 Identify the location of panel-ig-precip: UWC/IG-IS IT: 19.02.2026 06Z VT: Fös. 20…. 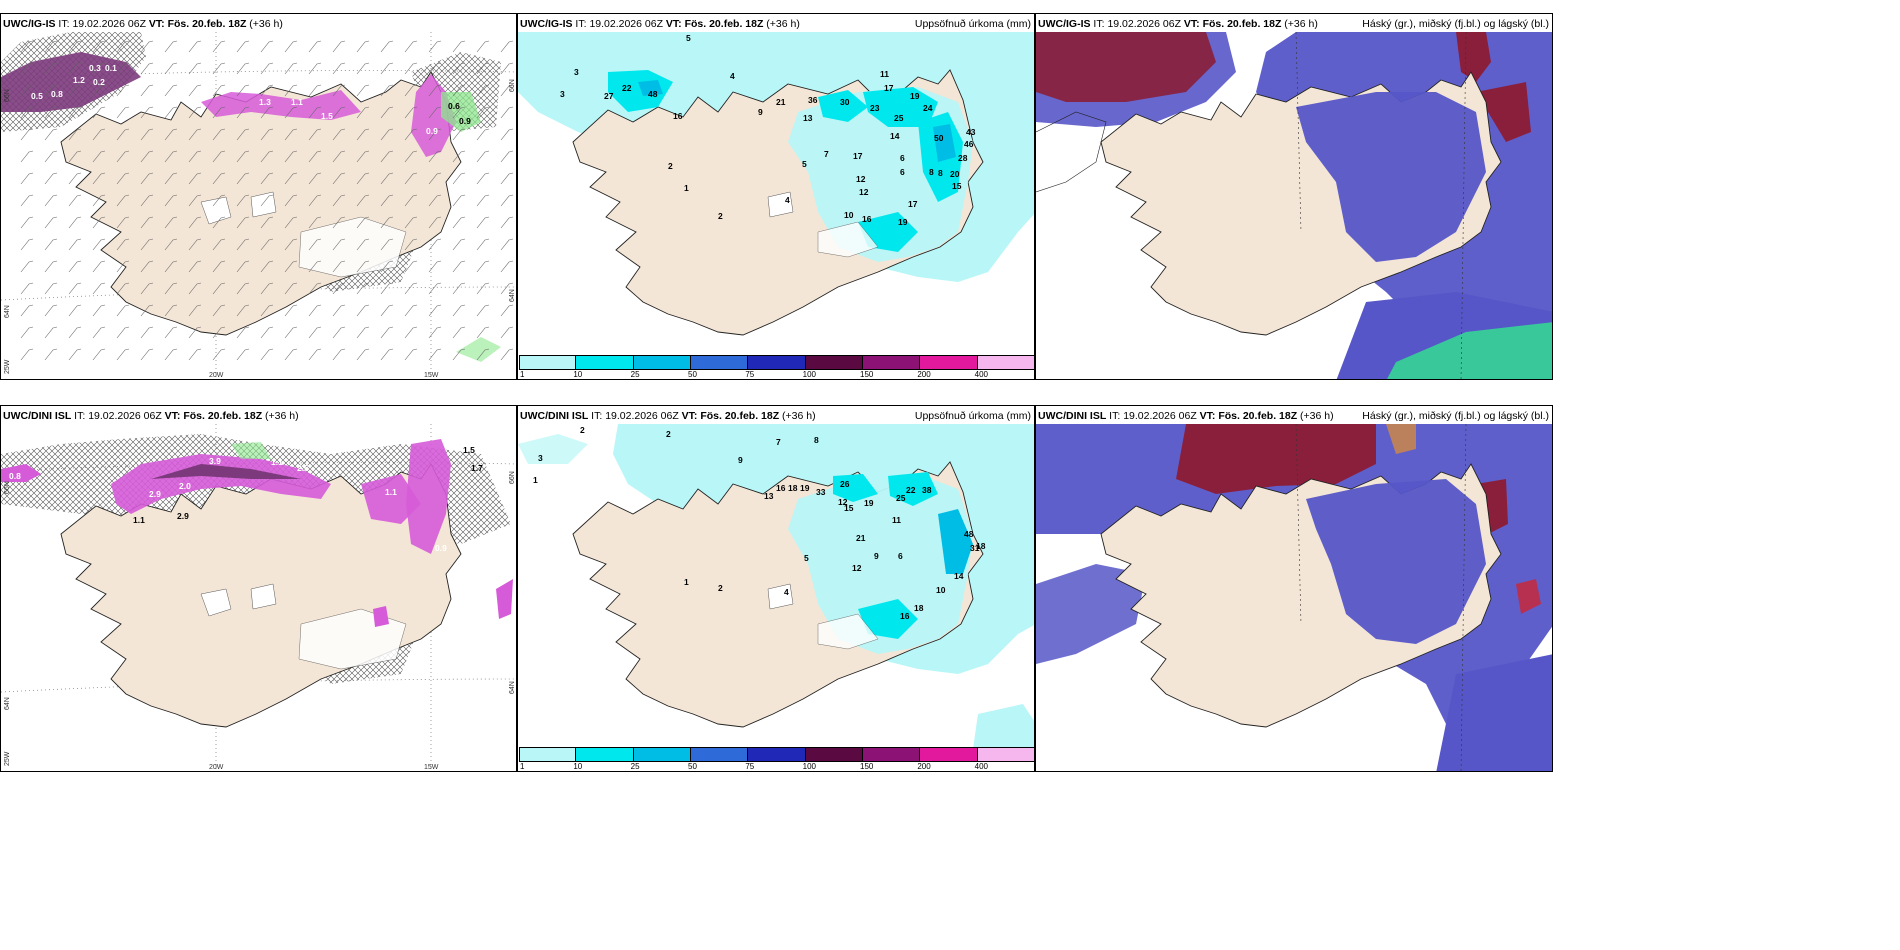
(776, 196).